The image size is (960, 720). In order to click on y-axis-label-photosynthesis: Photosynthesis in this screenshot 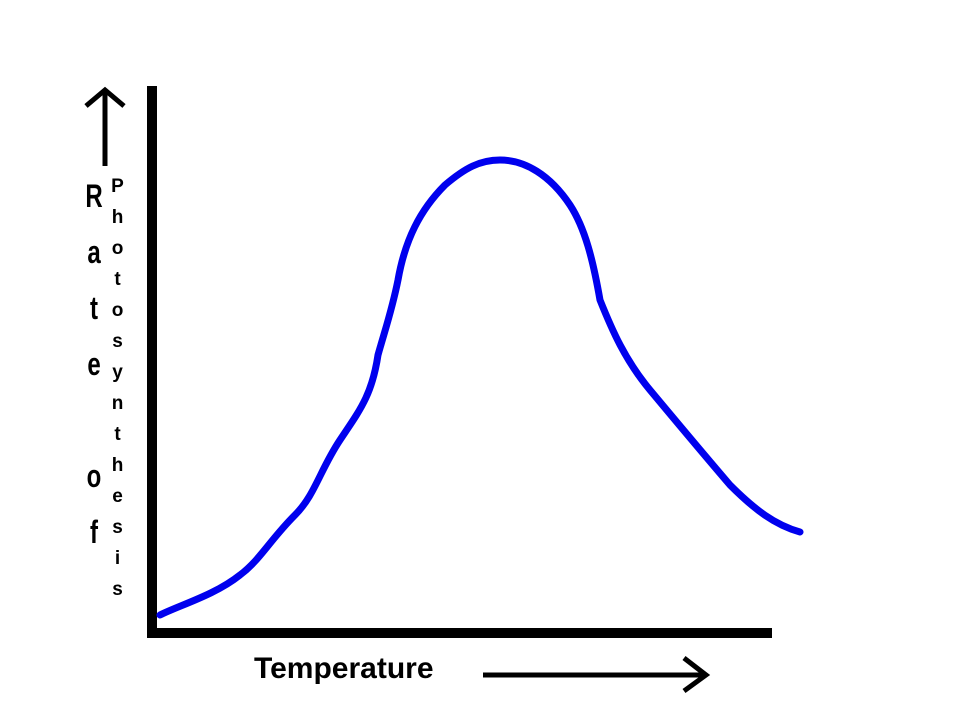, I will do `click(117, 393)`.